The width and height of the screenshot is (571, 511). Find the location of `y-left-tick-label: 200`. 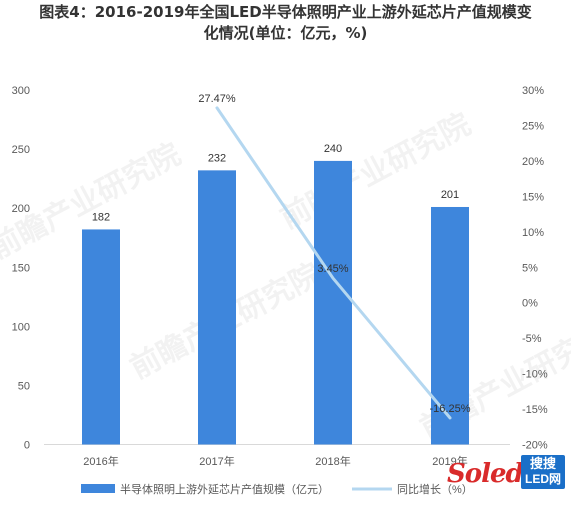

y-left-tick-label: 200 is located at coordinates (21, 209).